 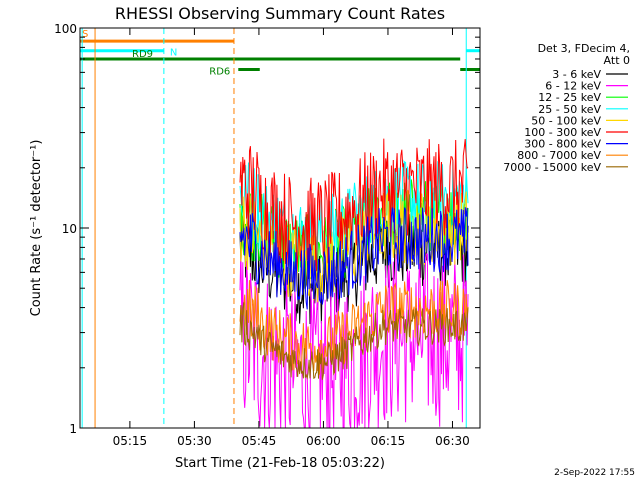 What do you see at coordinates (73, 429) in the screenshot?
I see `y-tick-label-0: 1` at bounding box center [73, 429].